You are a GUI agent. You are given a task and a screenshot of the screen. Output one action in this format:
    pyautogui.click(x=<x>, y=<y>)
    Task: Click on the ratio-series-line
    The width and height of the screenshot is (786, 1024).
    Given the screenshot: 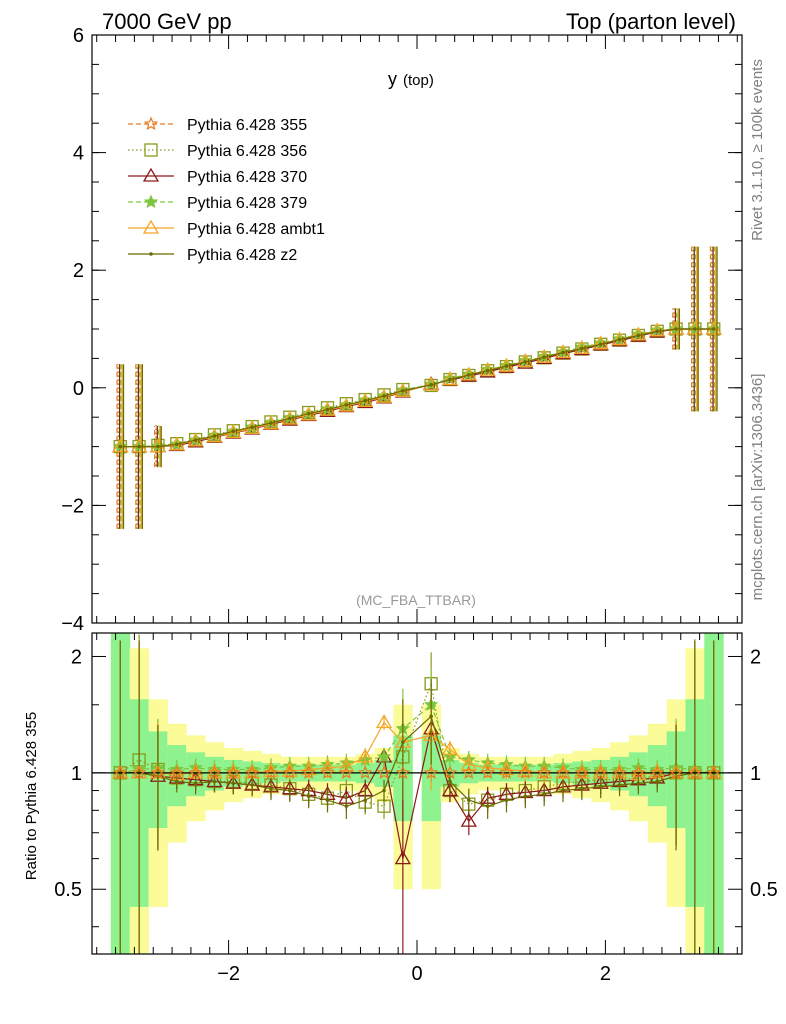 What is the action you would take?
    pyautogui.click(x=417, y=761)
    